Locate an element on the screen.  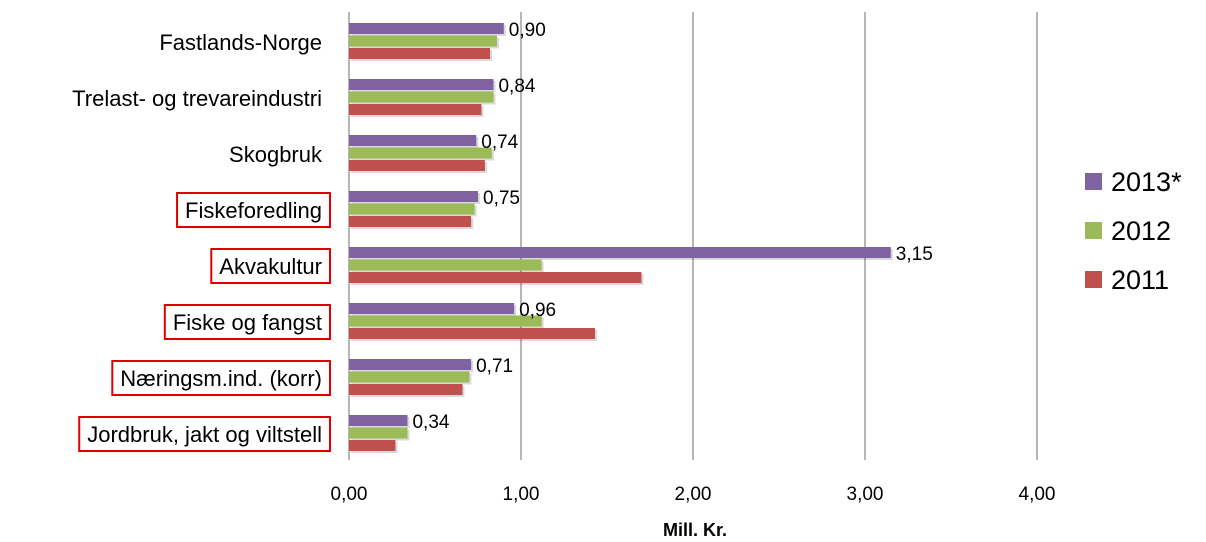
legend-label: 2012 is located at coordinates (1141, 231).